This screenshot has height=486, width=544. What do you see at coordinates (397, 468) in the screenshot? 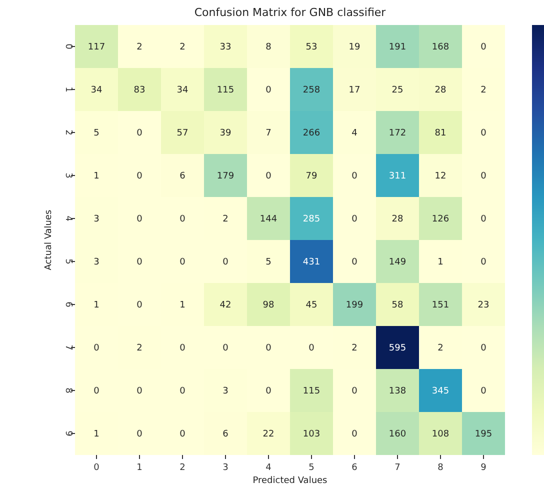
I see `x-tick-label: 7` at bounding box center [397, 468].